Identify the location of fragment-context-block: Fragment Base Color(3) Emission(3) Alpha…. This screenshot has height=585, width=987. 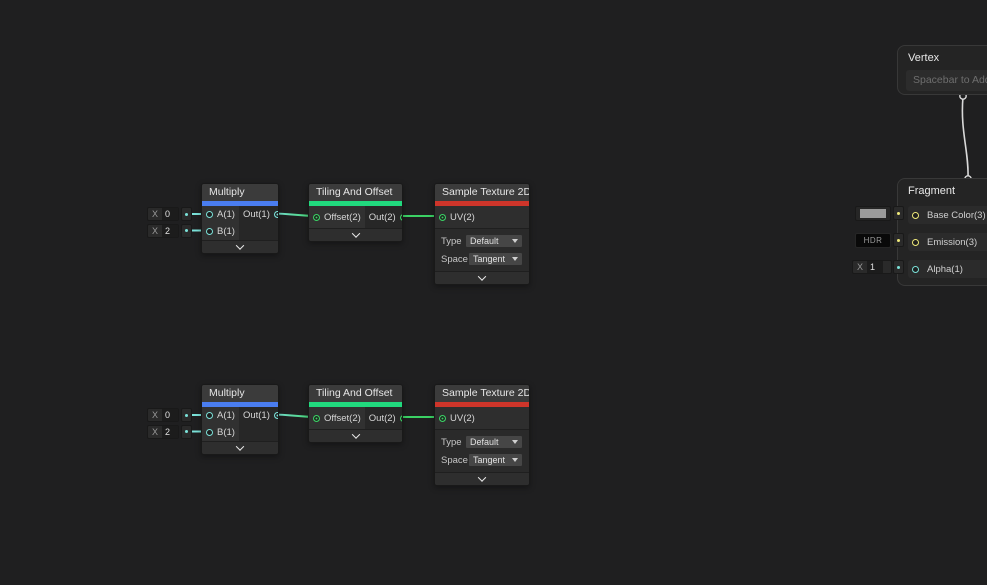
(942, 232).